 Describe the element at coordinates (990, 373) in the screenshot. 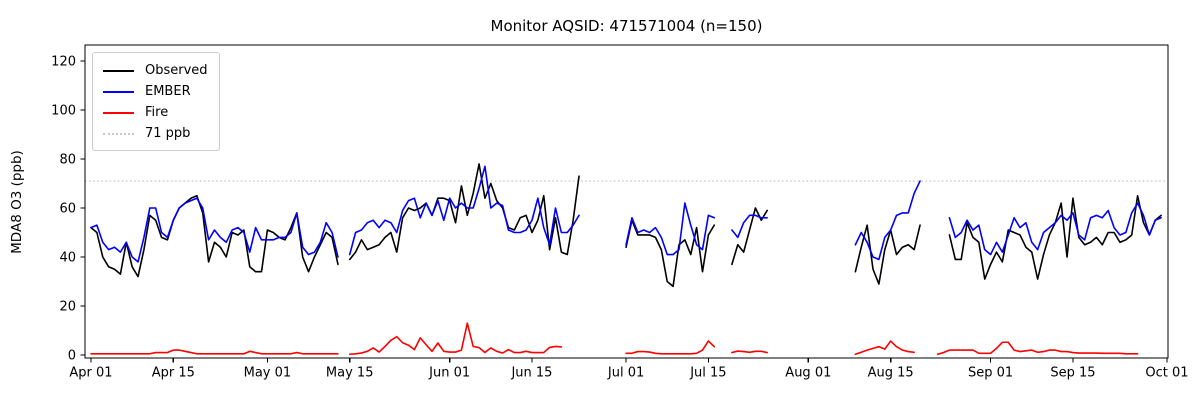

I see `x-tick-label: Sep 01` at that location.